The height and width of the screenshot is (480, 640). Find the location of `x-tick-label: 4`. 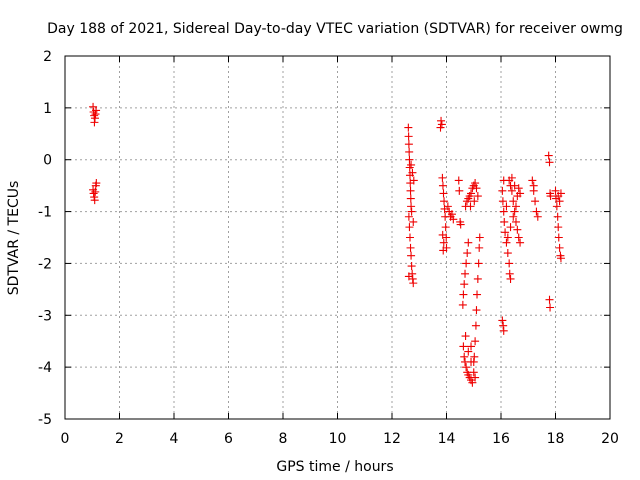

x-tick-label: 4 is located at coordinates (174, 439).